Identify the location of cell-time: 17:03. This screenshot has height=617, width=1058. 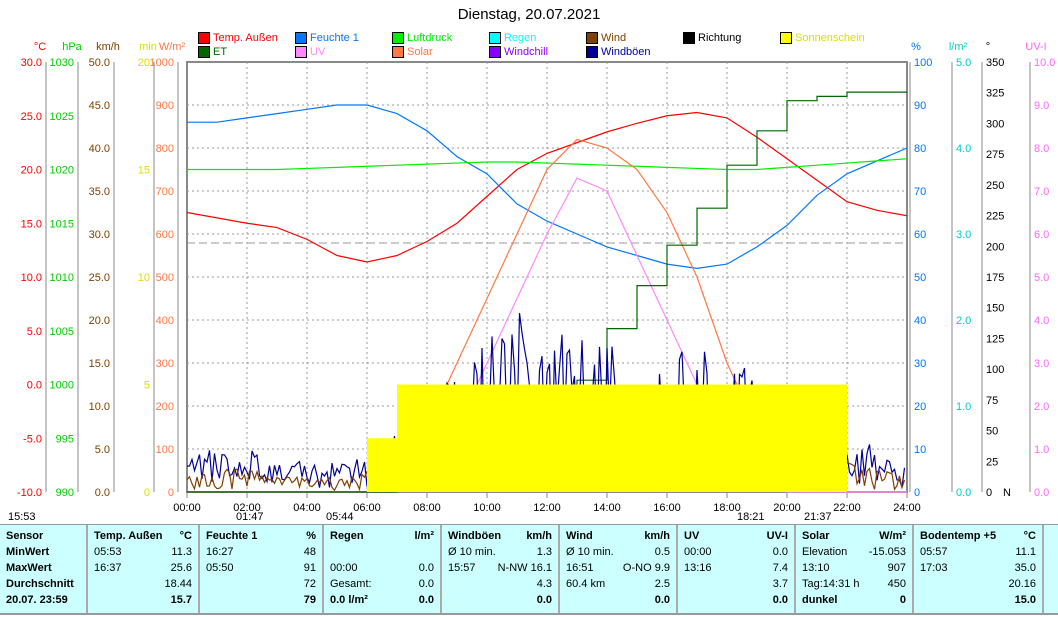
(934, 568).